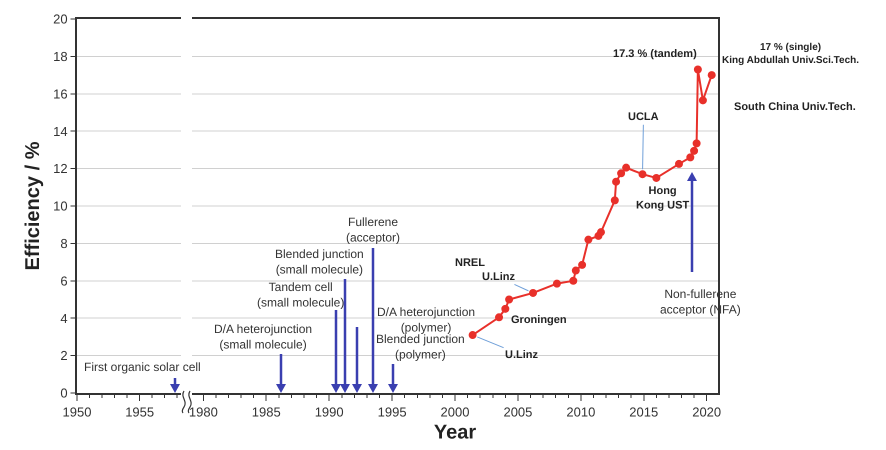 This screenshot has width=886, height=450. What do you see at coordinates (60, 131) in the screenshot?
I see `y-tick-label: 14` at bounding box center [60, 131].